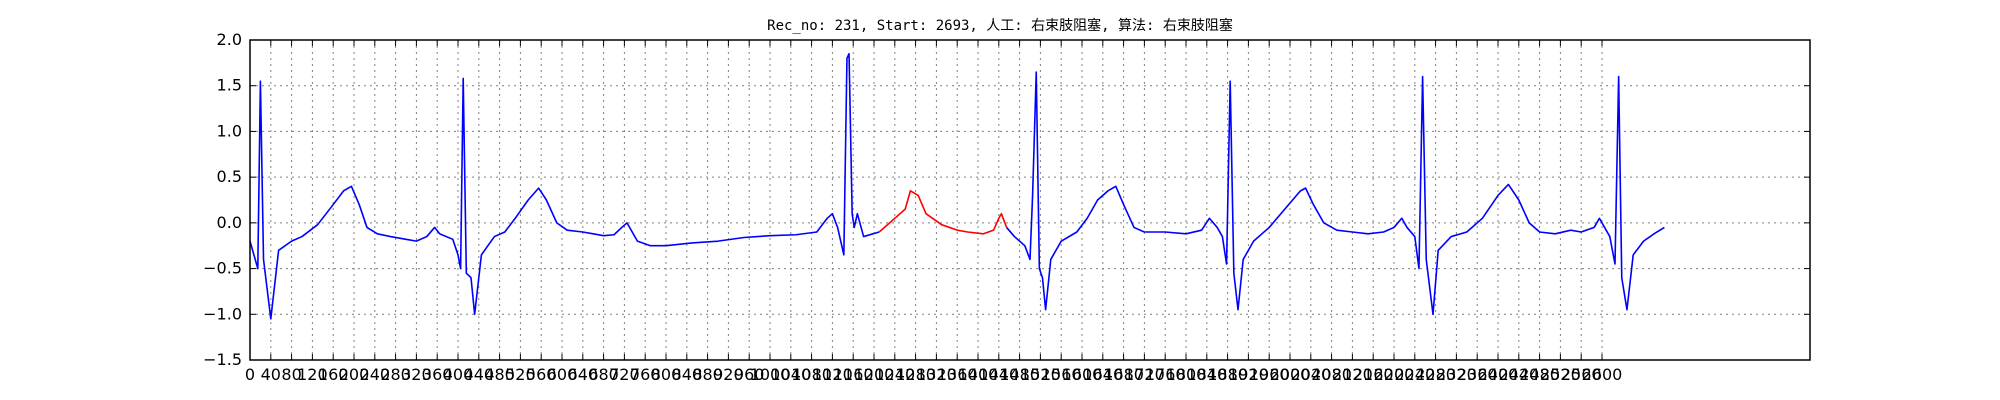  Describe the element at coordinates (222, 359) in the screenshot. I see `y-tick-label: −1.5` at that location.